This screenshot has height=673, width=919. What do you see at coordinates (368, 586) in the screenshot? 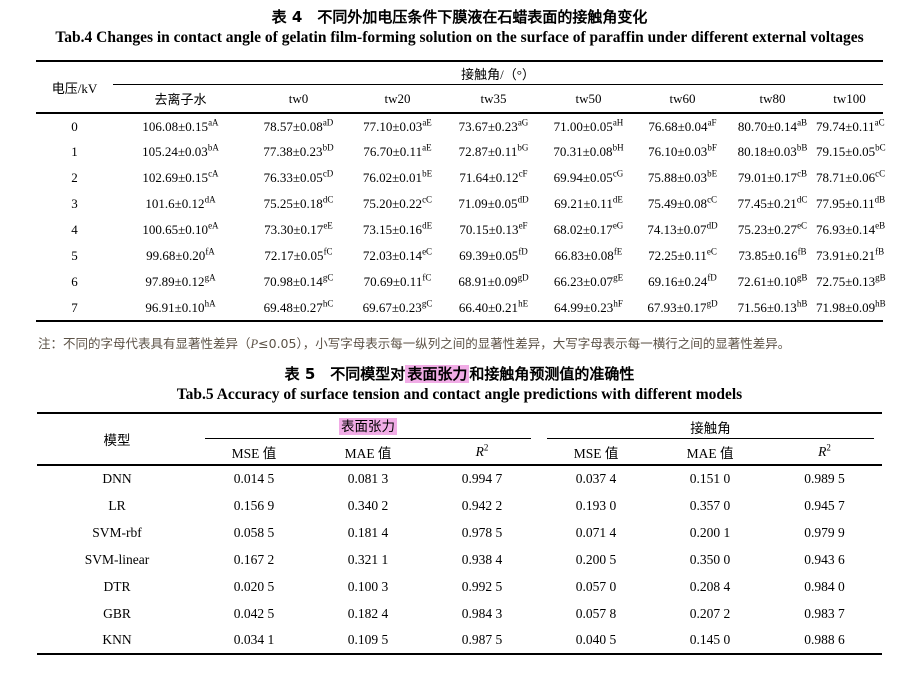
I see `metric-value-cell: 0.100 3` at bounding box center [368, 586].